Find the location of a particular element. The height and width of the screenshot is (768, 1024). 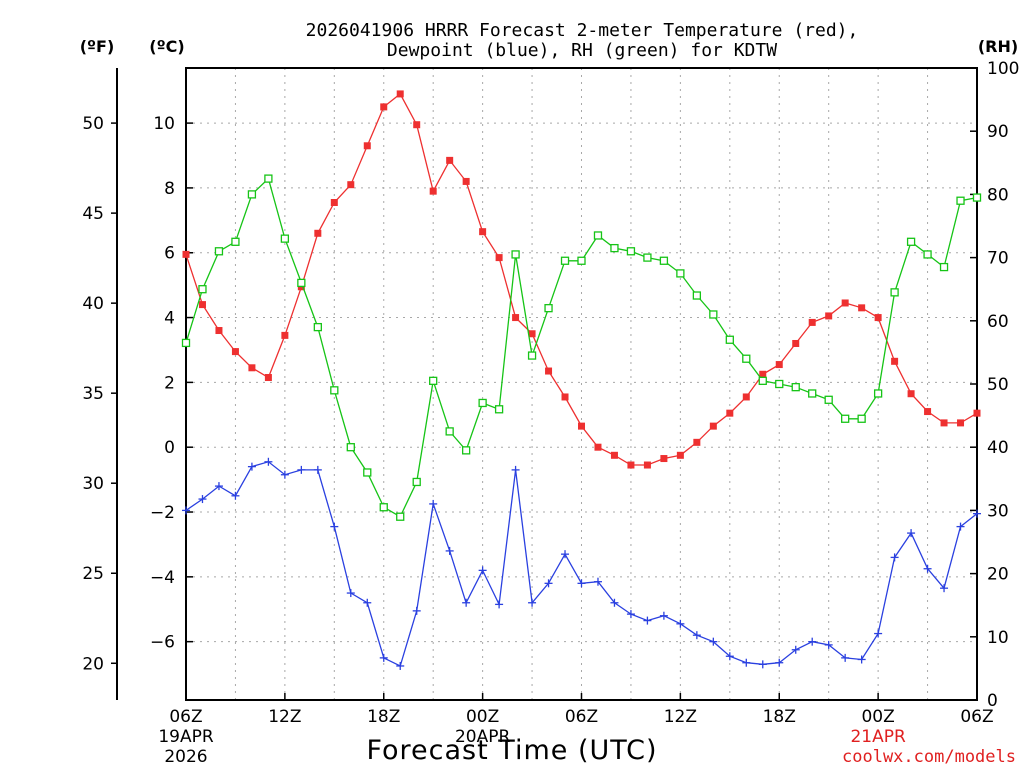

f-tick-label: 40 is located at coordinates (93, 304).